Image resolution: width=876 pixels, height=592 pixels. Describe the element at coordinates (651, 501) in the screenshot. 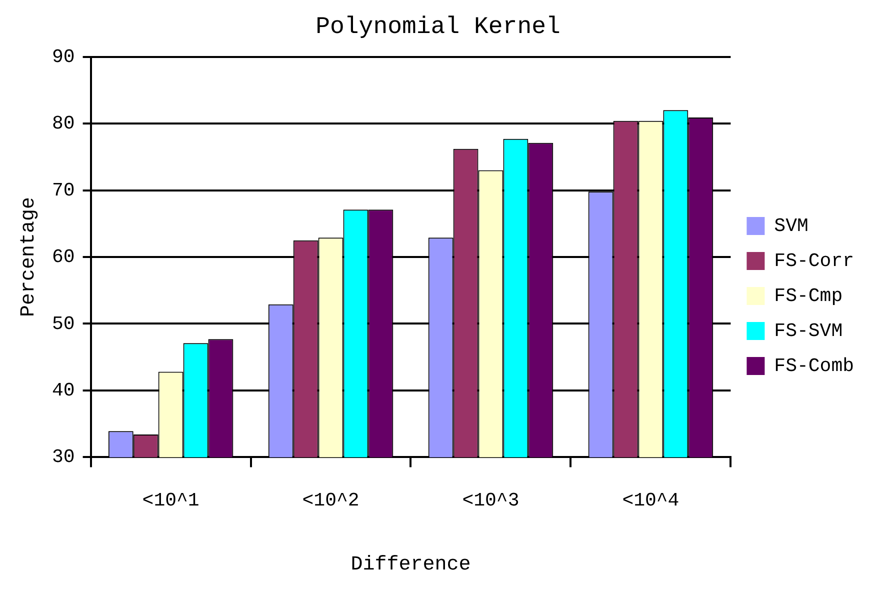

I see `x-tick-label: <10^4` at that location.